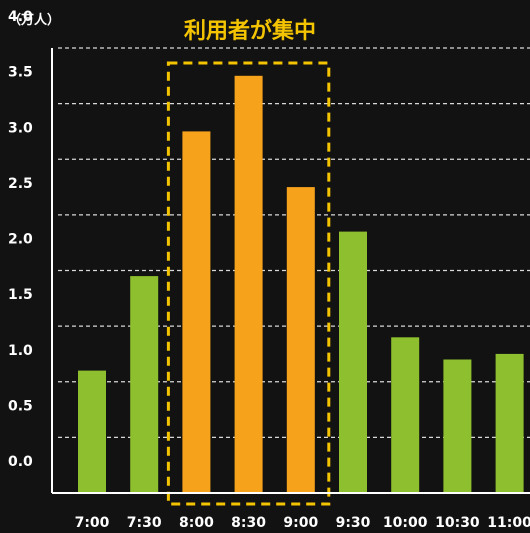 The height and width of the screenshot is (533, 530). I want to click on annotation-label: 利用者が集中, so click(250, 31).